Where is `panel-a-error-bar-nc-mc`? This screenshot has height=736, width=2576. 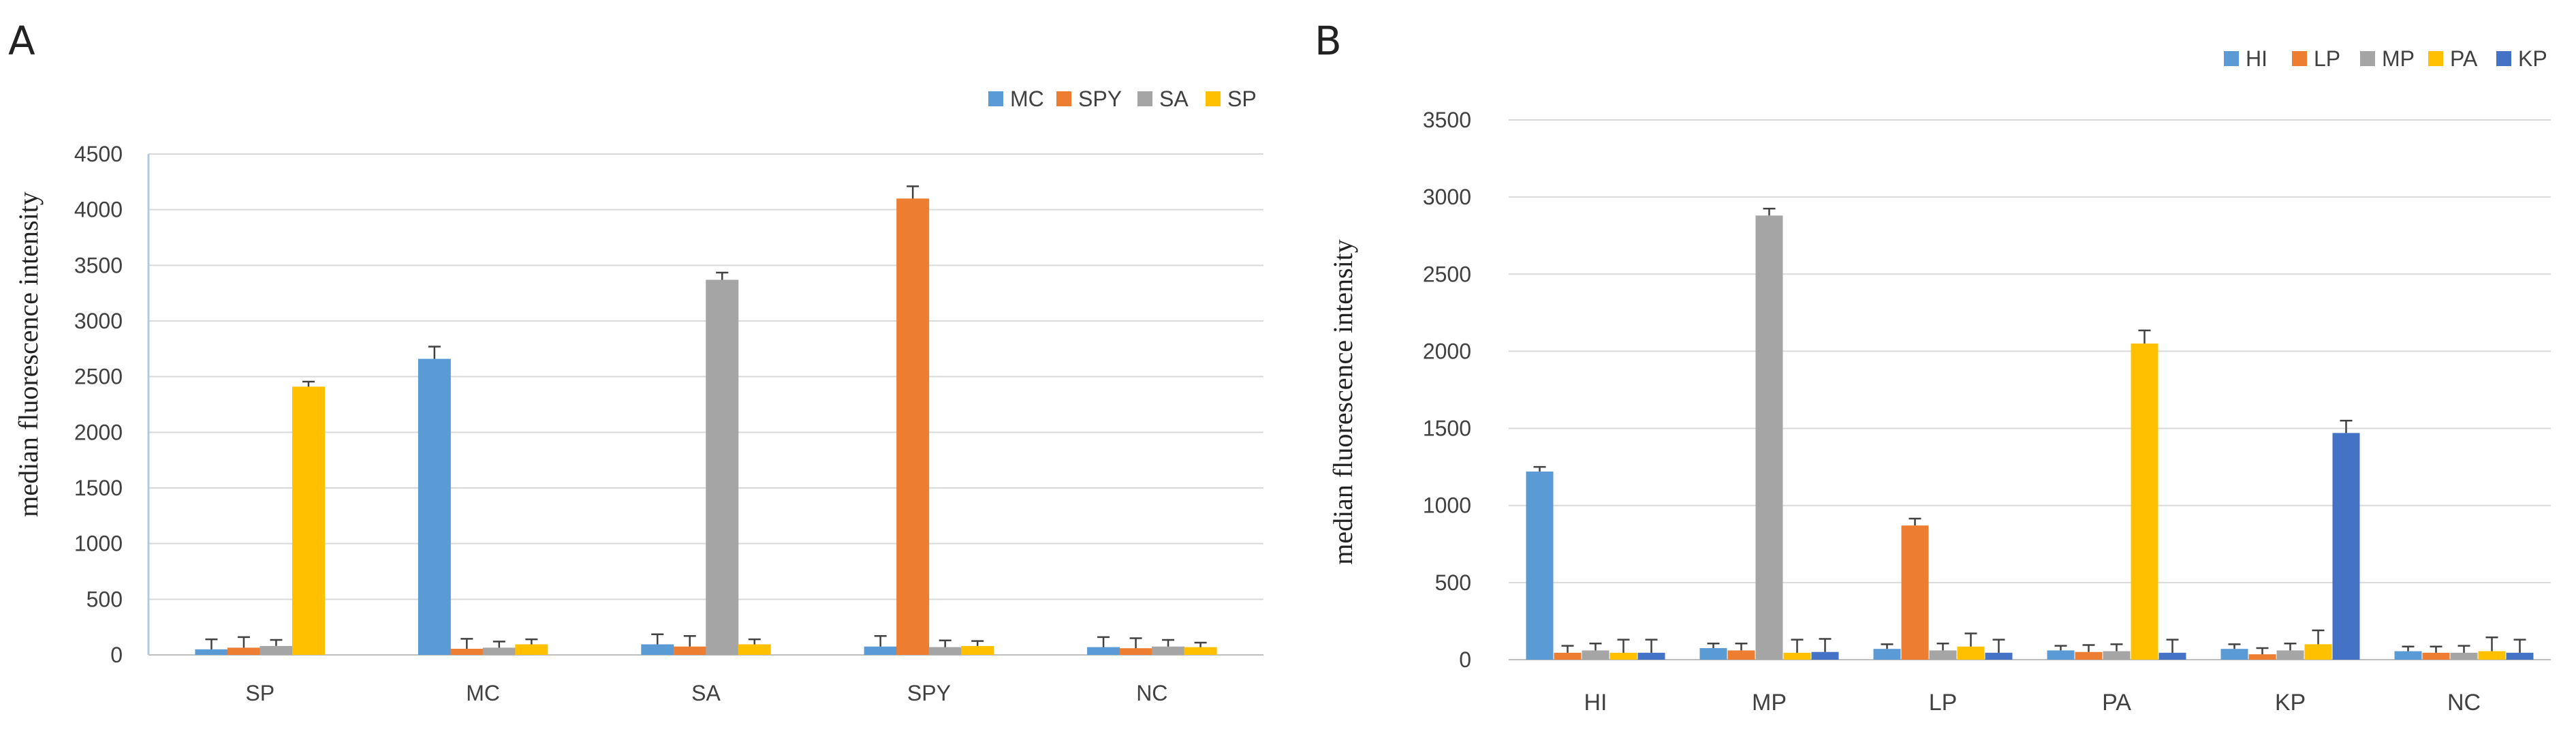 panel-a-error-bar-nc-mc is located at coordinates (1103, 641).